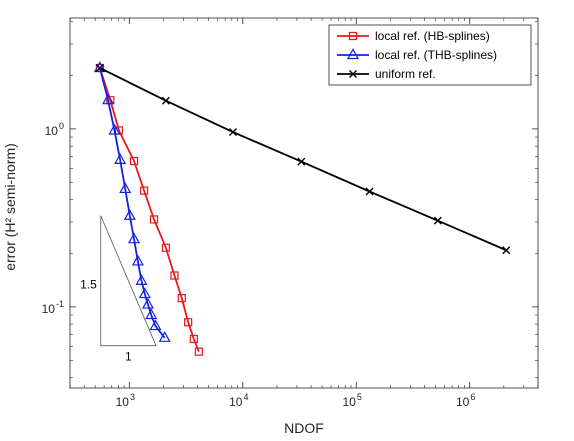 The height and width of the screenshot is (441, 574). What do you see at coordinates (245, 397) in the screenshot?
I see `x-tick-exponent: 4` at bounding box center [245, 397].